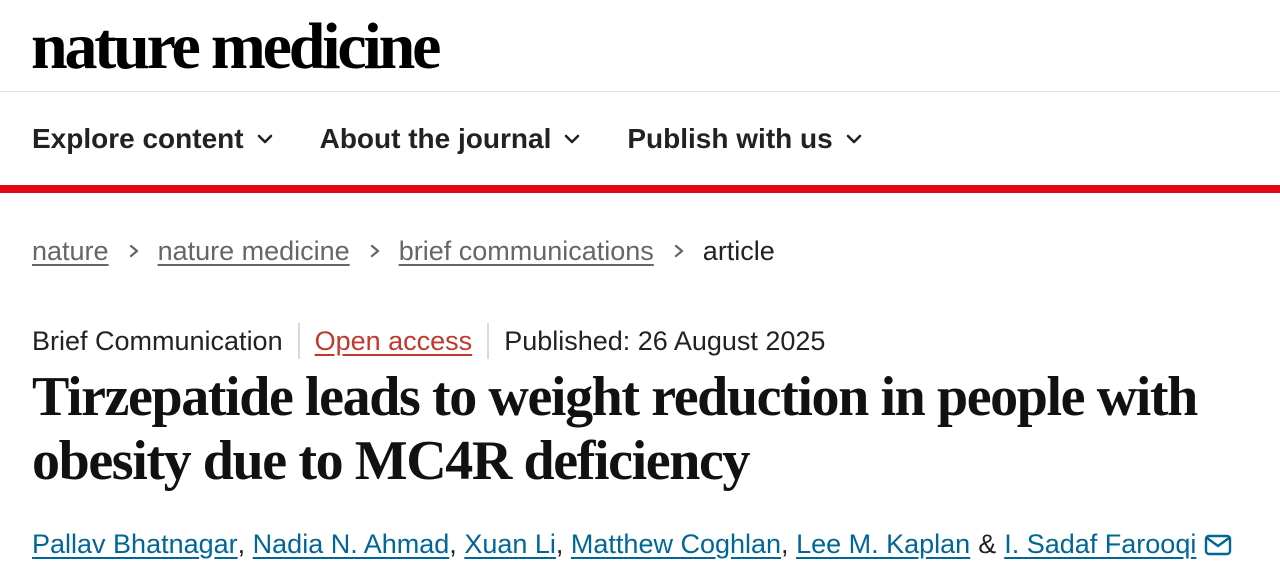 This screenshot has width=1280, height=586. What do you see at coordinates (157, 340) in the screenshot?
I see `article-type: Brief Communication` at bounding box center [157, 340].